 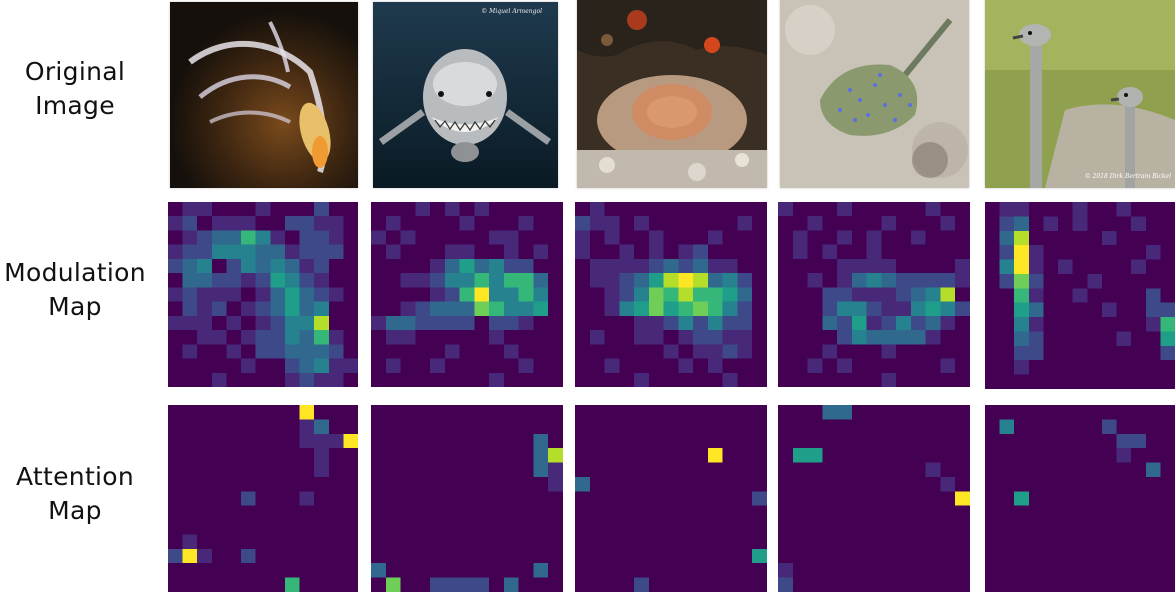 What do you see at coordinates (874, 94) in the screenshot?
I see `photo-stingray` at bounding box center [874, 94].